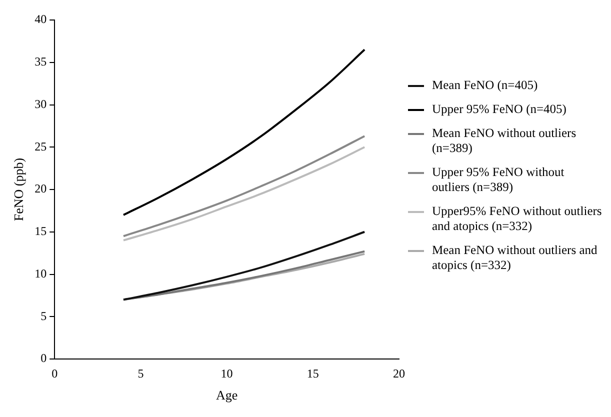 The width and height of the screenshot is (611, 417). I want to click on y-tick-label: 15, so click(40, 231).